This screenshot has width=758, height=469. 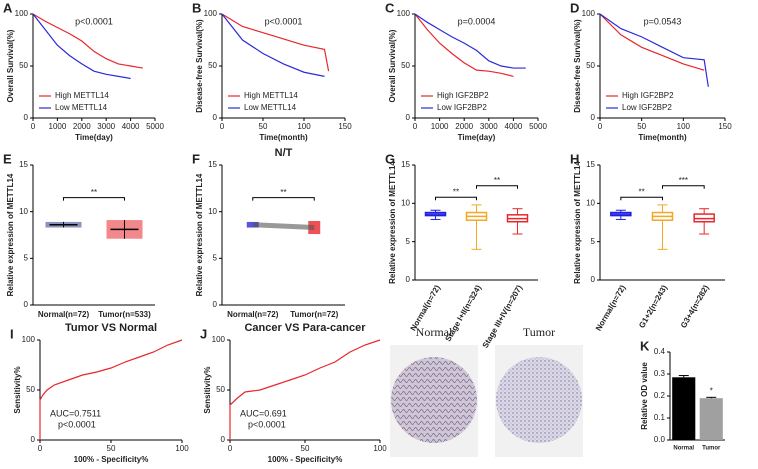 I want to click on x-tick-label: 2000, so click(x=464, y=126).